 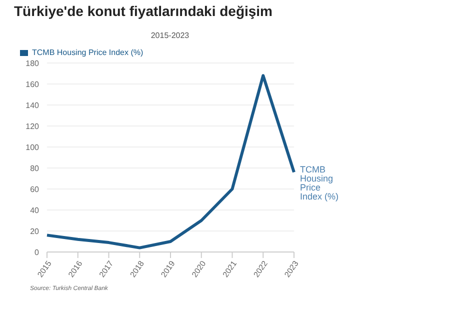 What do you see at coordinates (37, 252) in the screenshot?
I see `y-tick-label: 0` at bounding box center [37, 252].